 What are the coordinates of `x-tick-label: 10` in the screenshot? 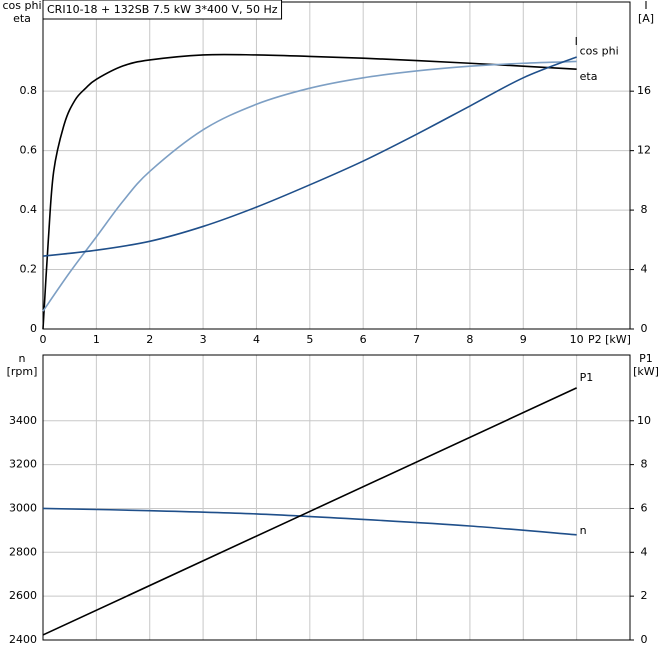 It's located at (577, 339).